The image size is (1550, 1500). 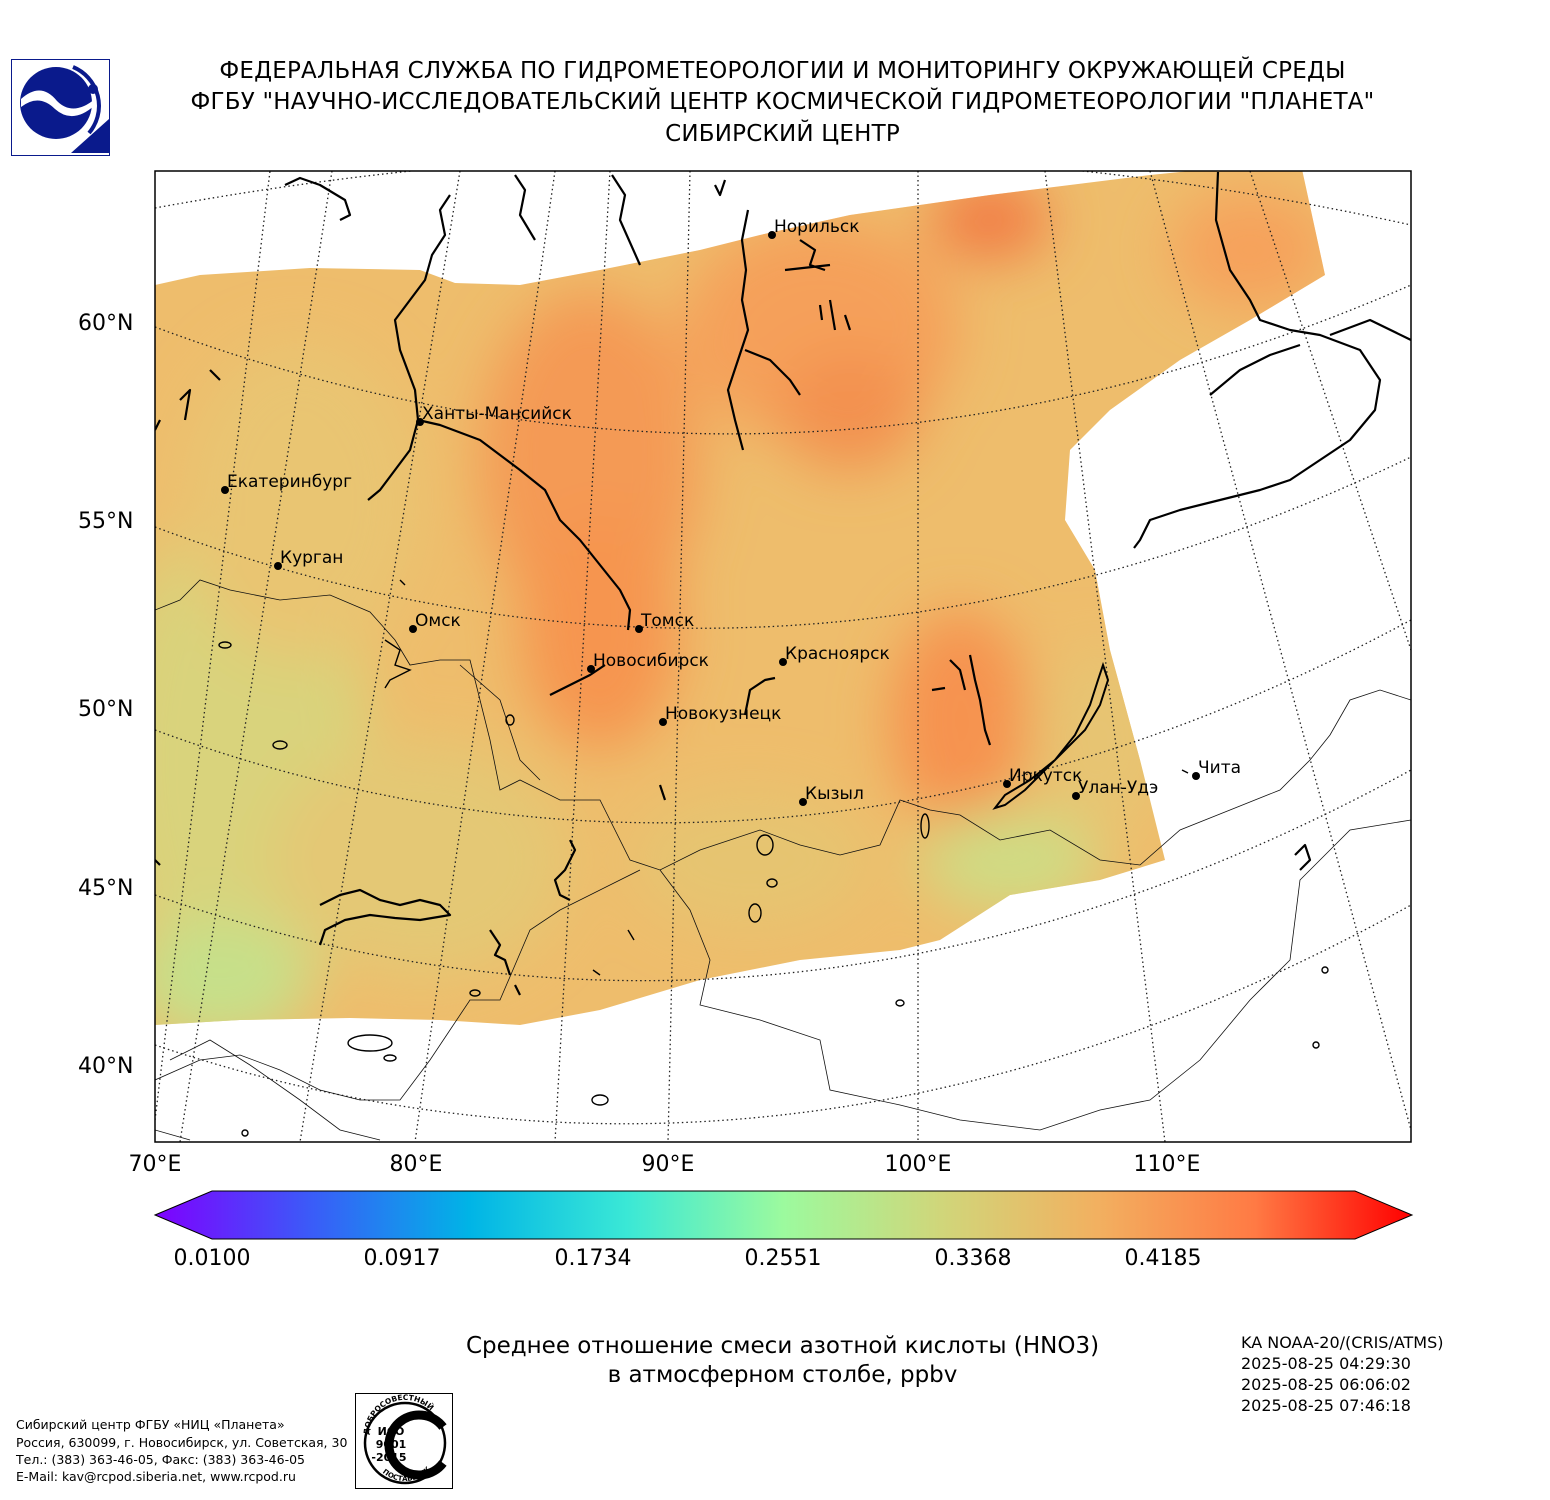 What do you see at coordinates (106, 888) in the screenshot?
I see `lat-label-45: 45°N` at bounding box center [106, 888].